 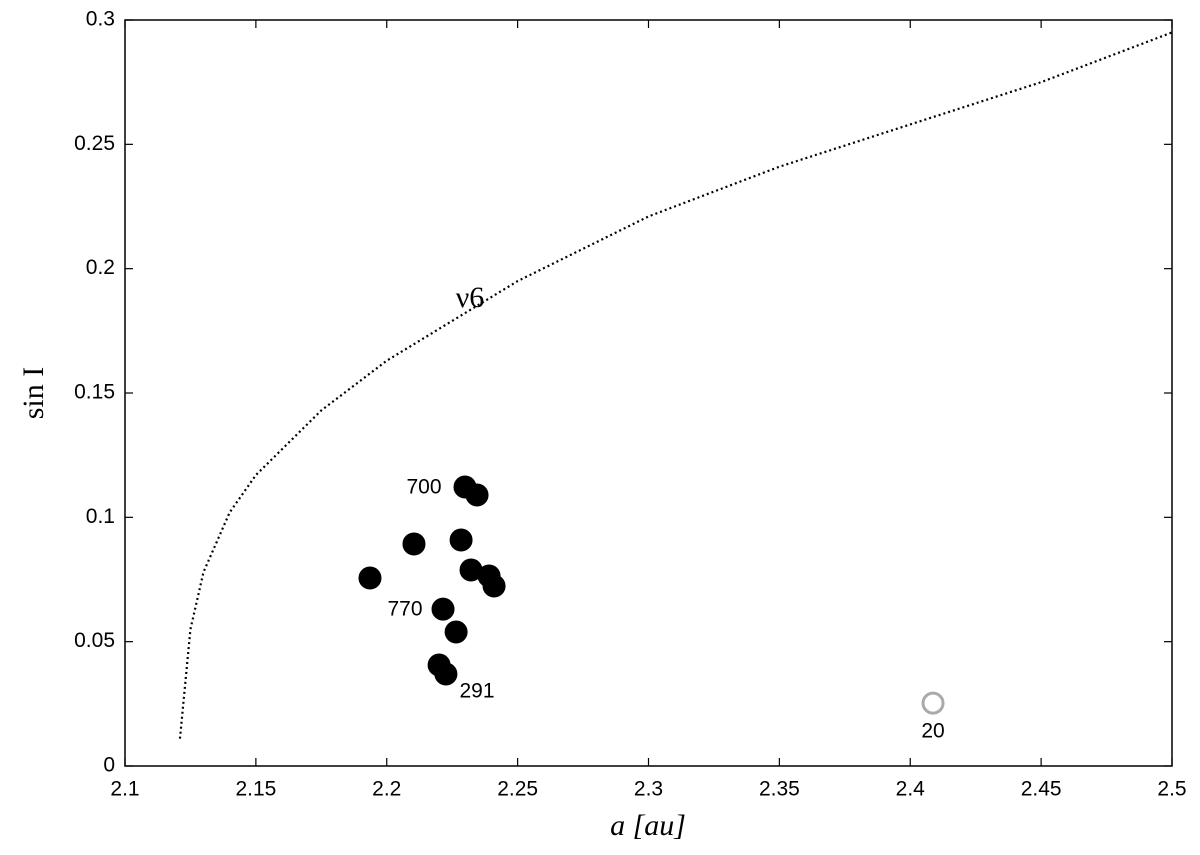 I want to click on x-axis-label: a [au], so click(x=648, y=825).